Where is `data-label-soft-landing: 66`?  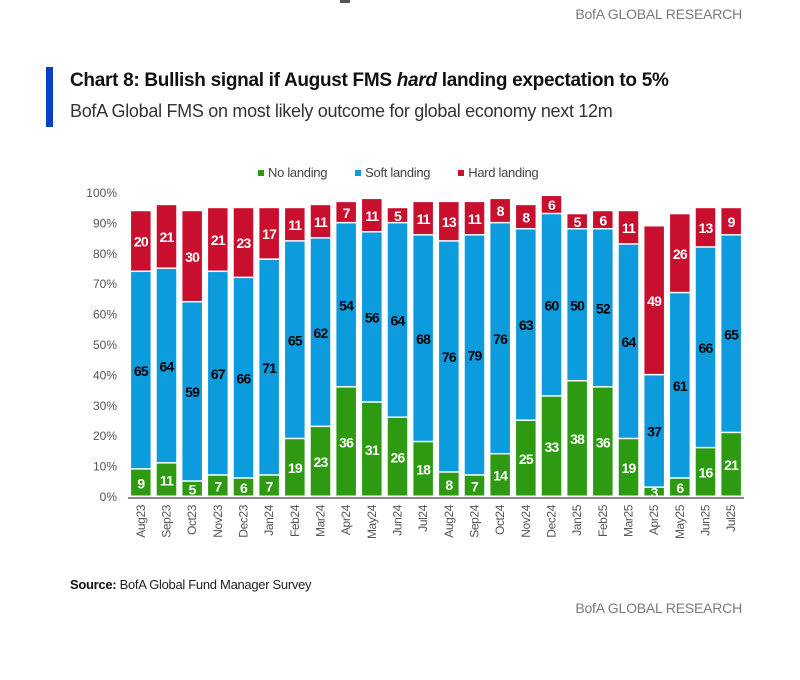
data-label-soft-landing: 66 is located at coordinates (706, 348).